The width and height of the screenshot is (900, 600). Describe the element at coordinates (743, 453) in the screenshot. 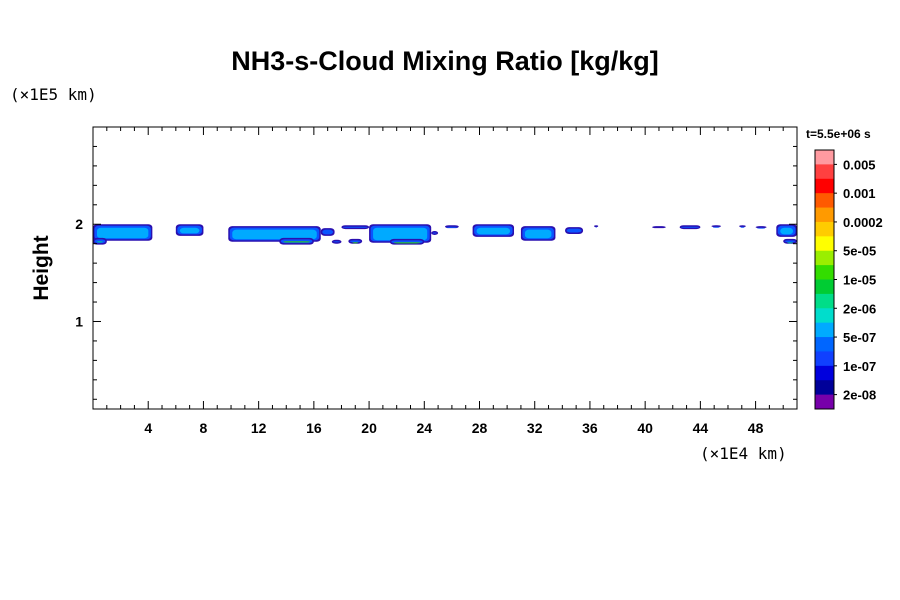

I see `x-axis-scale-label: (×1E4 km)` at that location.